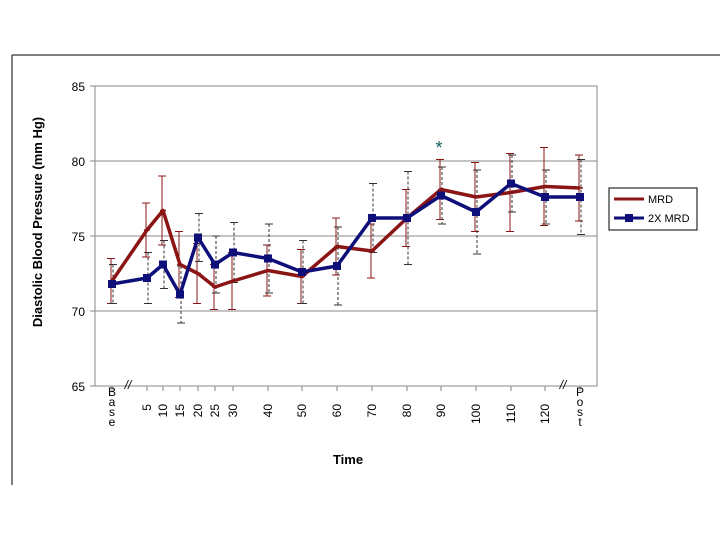 This screenshot has width=720, height=540. I want to click on x-tick-label-50: 50, so click(302, 411).